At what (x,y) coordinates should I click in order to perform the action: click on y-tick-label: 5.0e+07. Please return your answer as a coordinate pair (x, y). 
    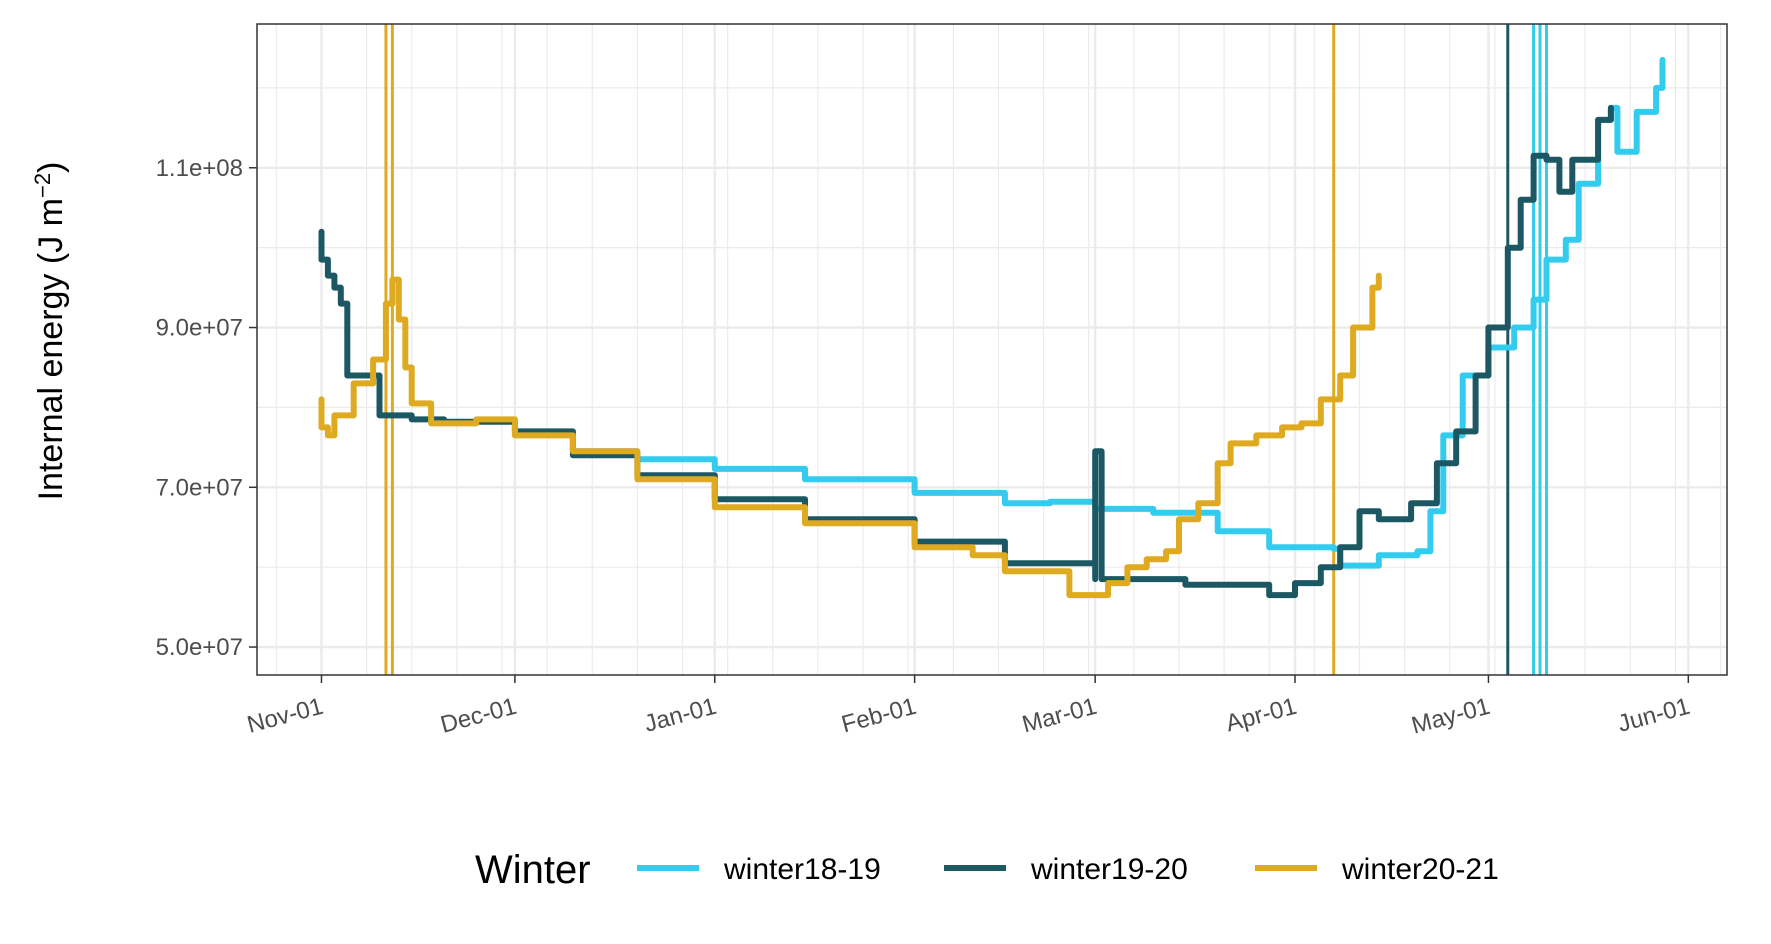
    Looking at the image, I should click on (199, 647).